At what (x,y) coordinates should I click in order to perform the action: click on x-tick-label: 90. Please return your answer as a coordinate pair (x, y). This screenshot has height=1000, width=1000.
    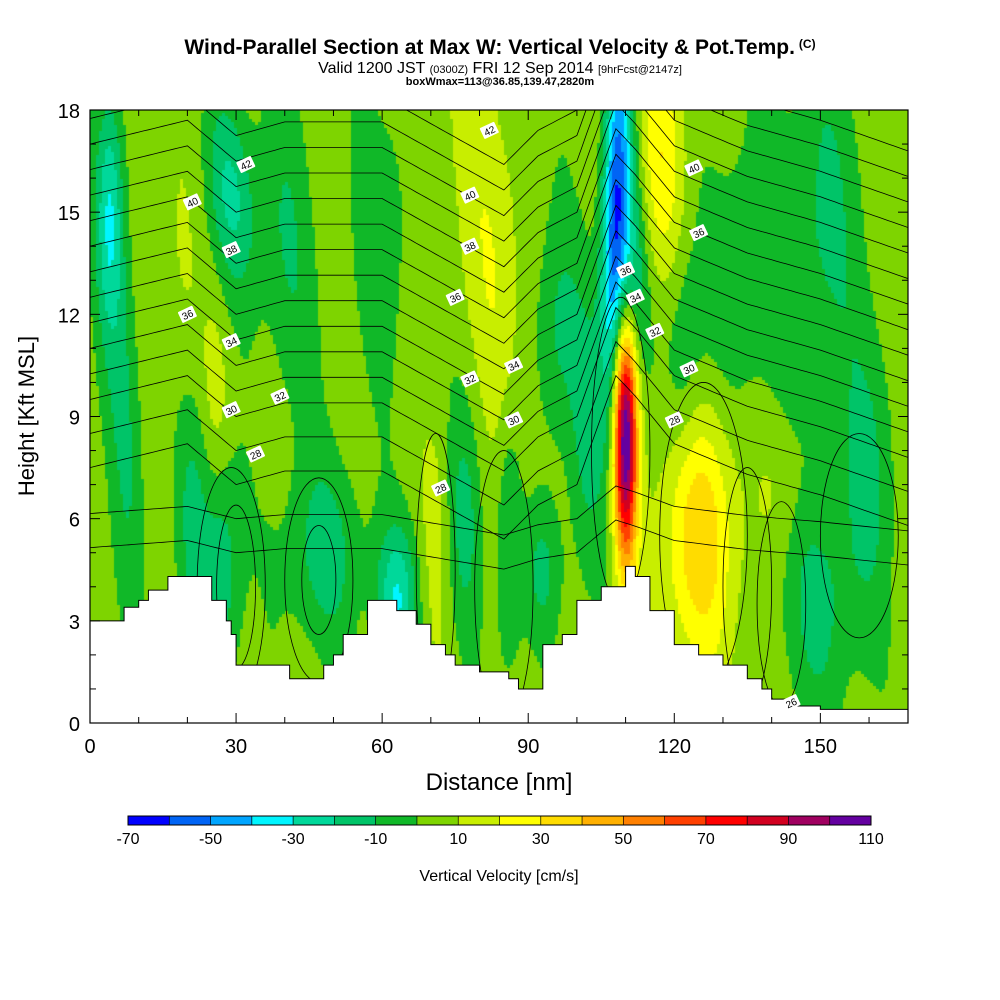
    Looking at the image, I should click on (528, 747).